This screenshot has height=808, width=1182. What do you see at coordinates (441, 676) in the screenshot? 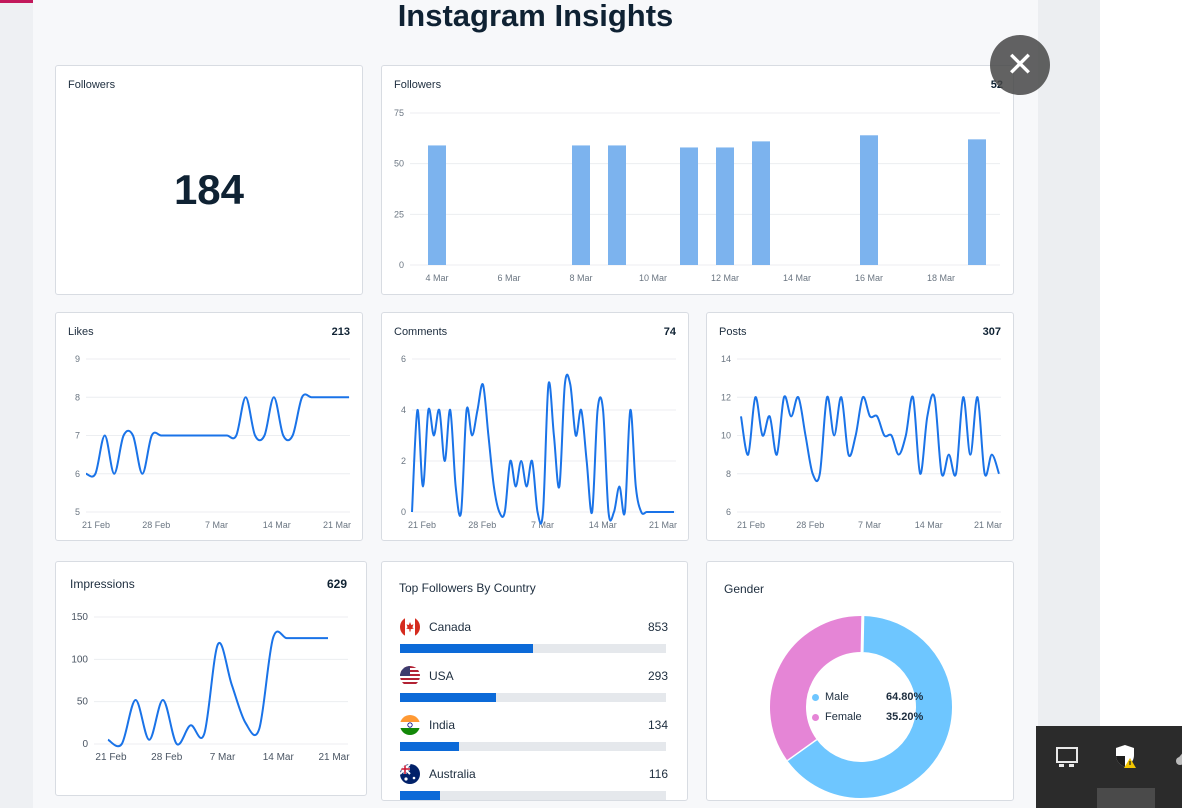
I see `country-name: USA` at bounding box center [441, 676].